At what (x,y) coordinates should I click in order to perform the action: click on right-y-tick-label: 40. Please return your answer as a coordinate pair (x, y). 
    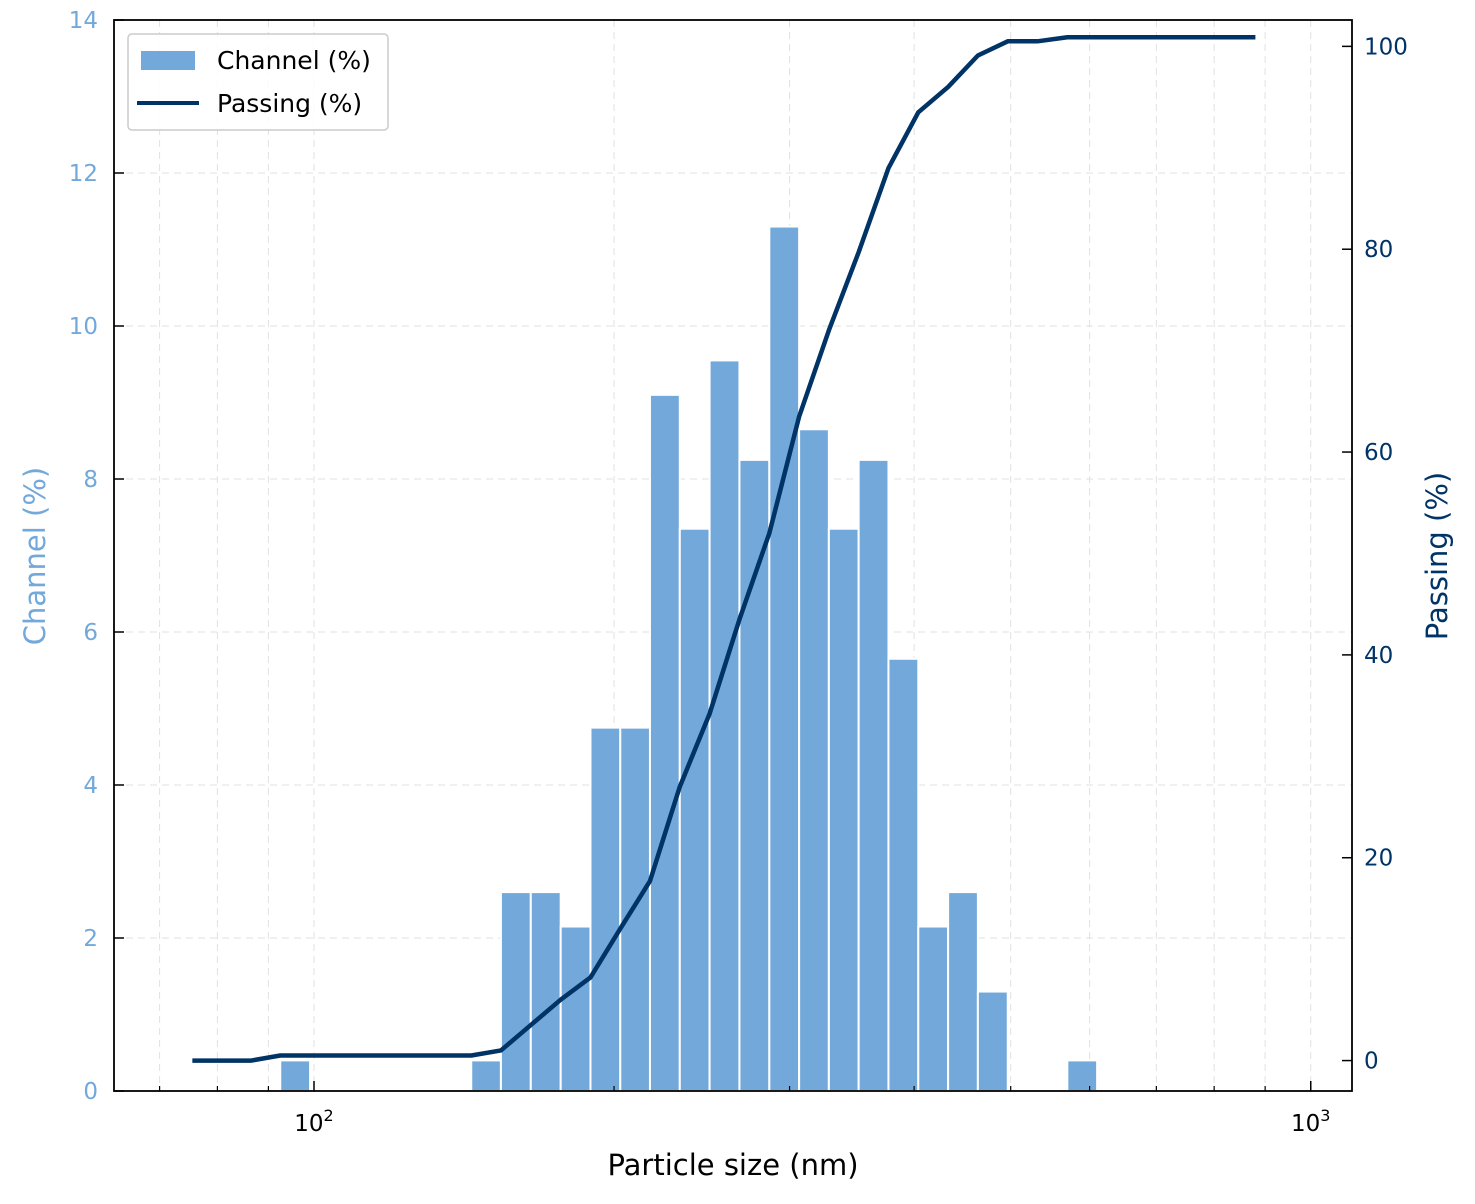
    Looking at the image, I should click on (1378, 656).